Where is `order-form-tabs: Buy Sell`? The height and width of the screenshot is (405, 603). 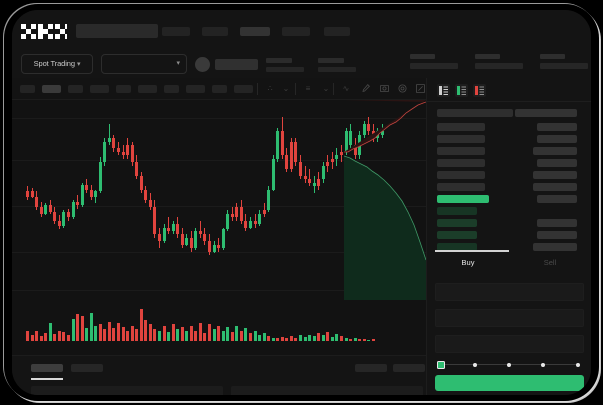
order-form-tabs: Buy Sell is located at coordinates (509, 264).